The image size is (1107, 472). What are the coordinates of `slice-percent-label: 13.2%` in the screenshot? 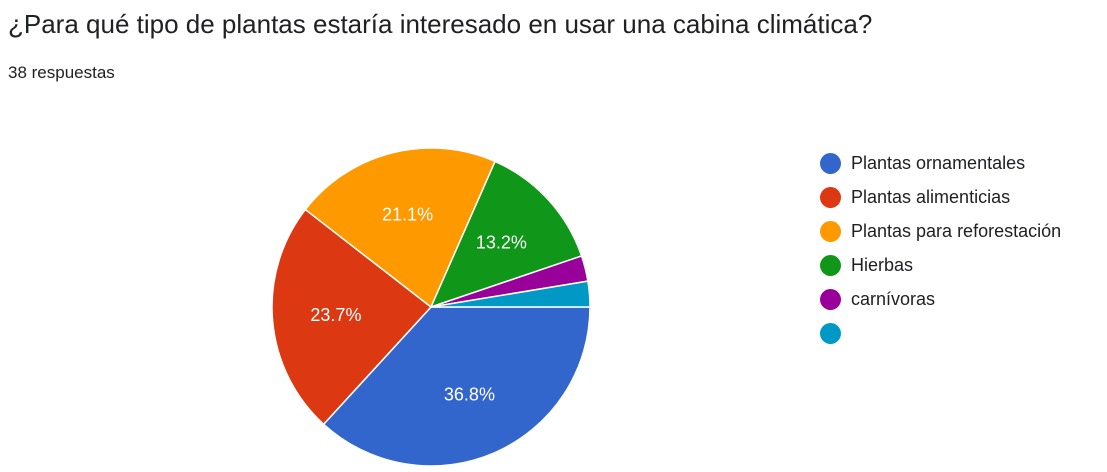 It's located at (501, 243).